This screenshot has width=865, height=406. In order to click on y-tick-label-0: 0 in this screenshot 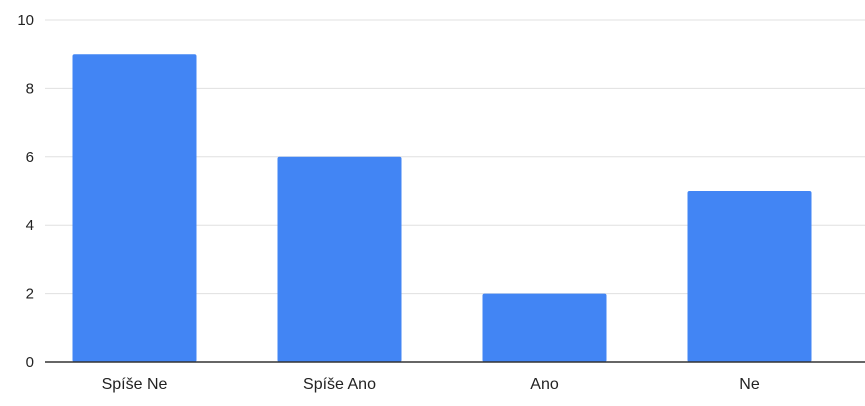, I will do `click(30, 362)`.